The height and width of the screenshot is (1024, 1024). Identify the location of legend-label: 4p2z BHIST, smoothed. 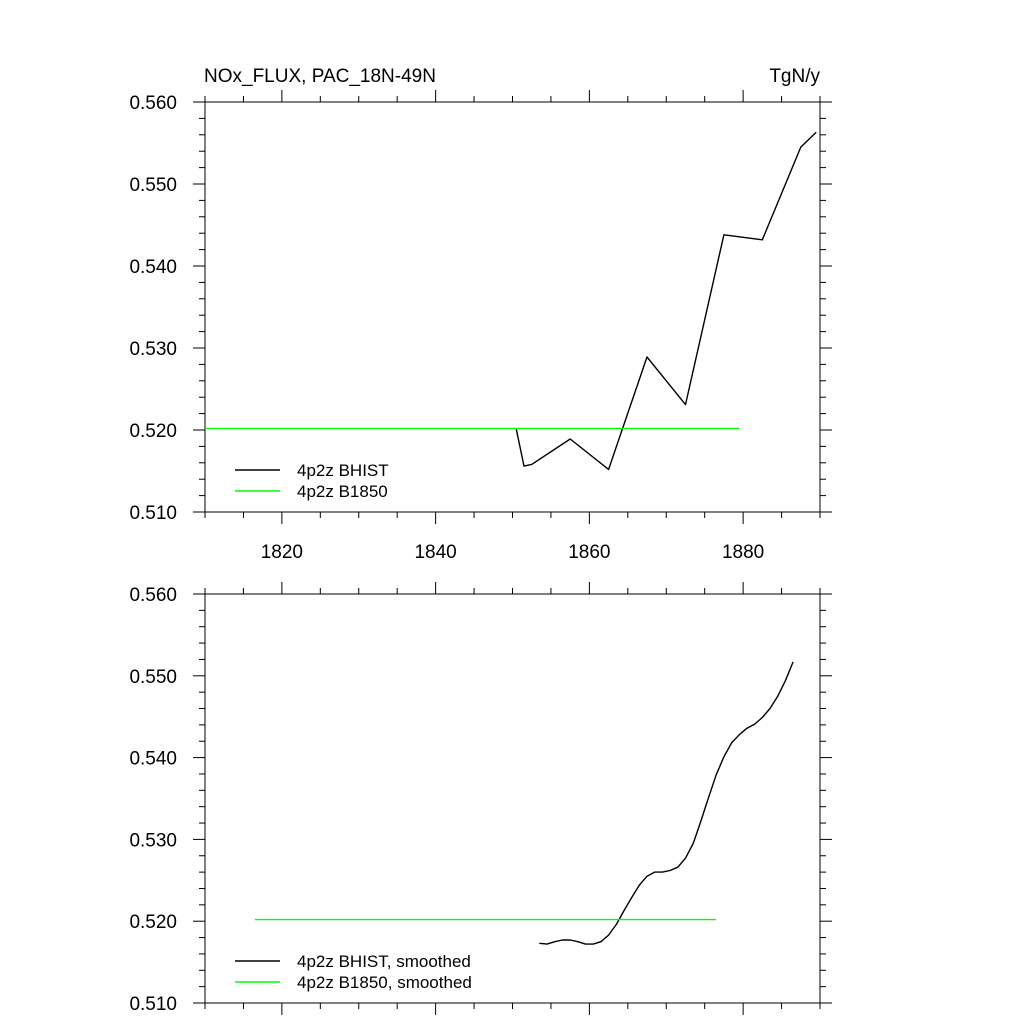
(384, 961).